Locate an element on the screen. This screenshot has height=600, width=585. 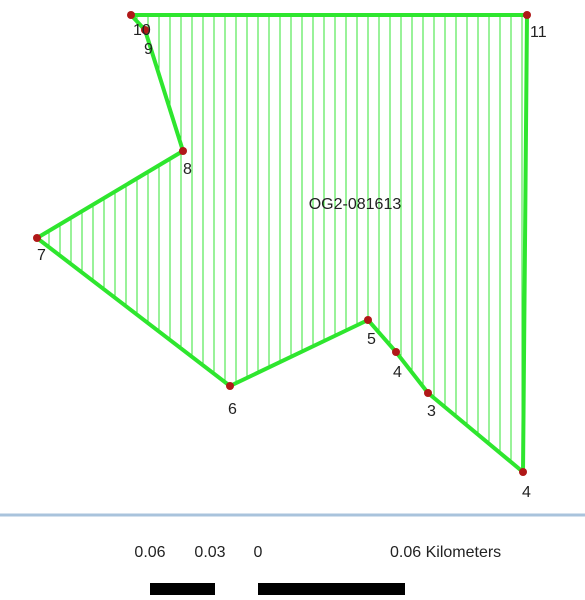
scale-bar: 0.06 0.03 0 0.06 Kilometers is located at coordinates (317, 569).